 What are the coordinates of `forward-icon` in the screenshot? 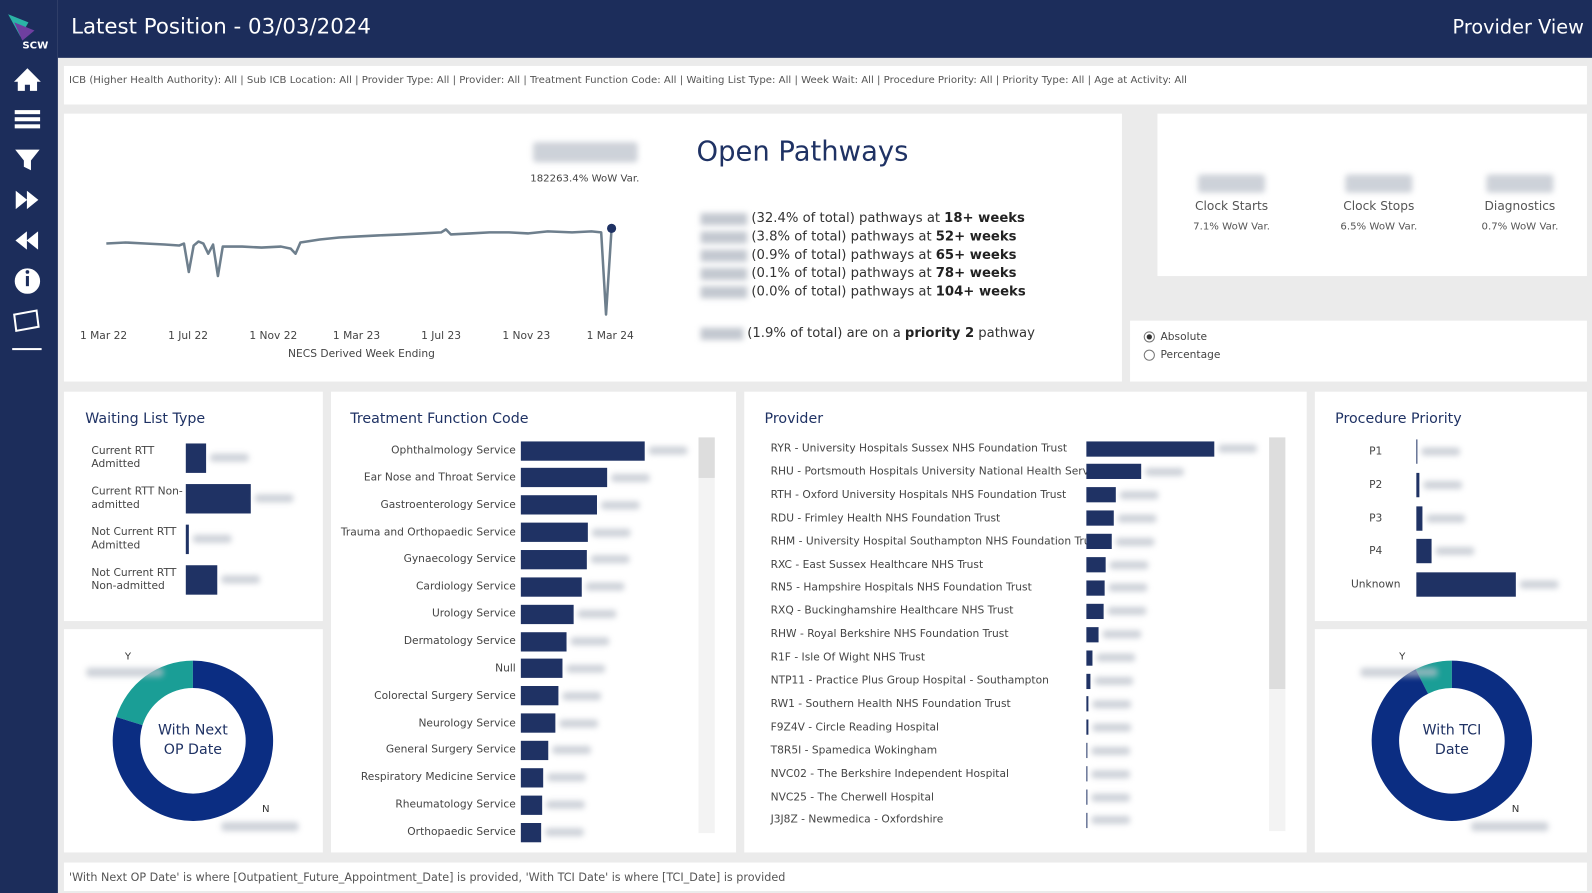 It's located at (27, 200).